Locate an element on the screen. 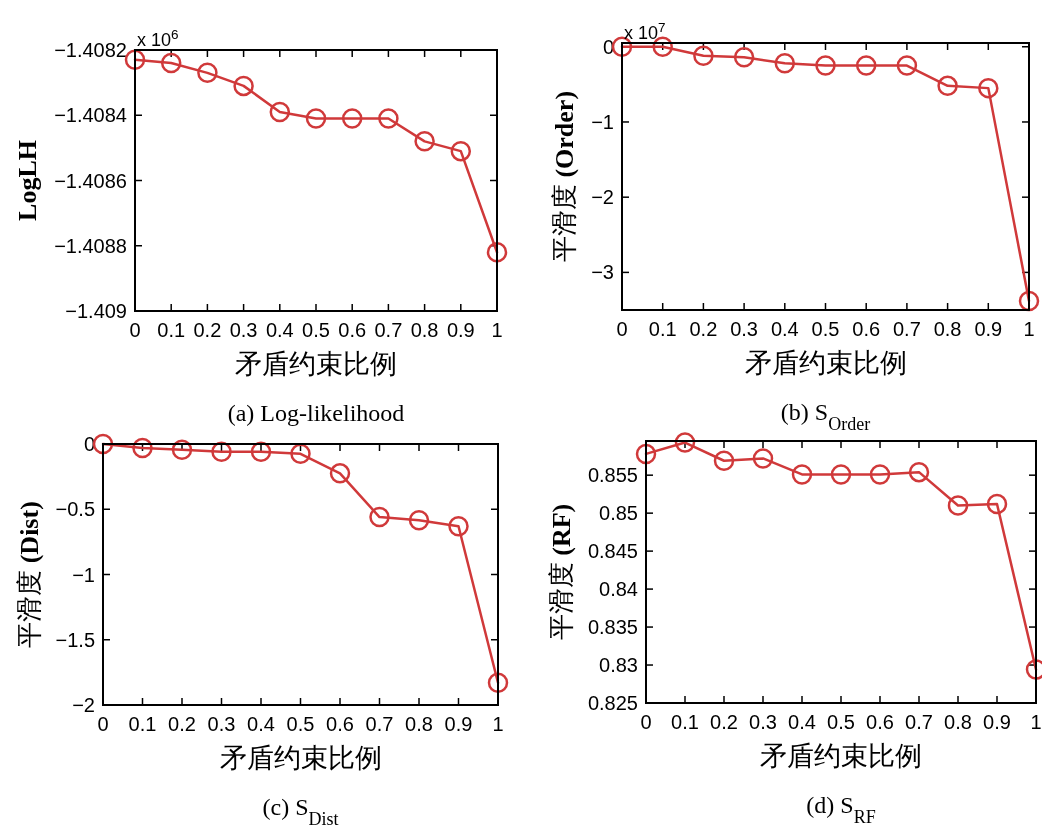 This screenshot has width=1042, height=830. y-tick-label: −1.4088 is located at coordinates (90, 245).